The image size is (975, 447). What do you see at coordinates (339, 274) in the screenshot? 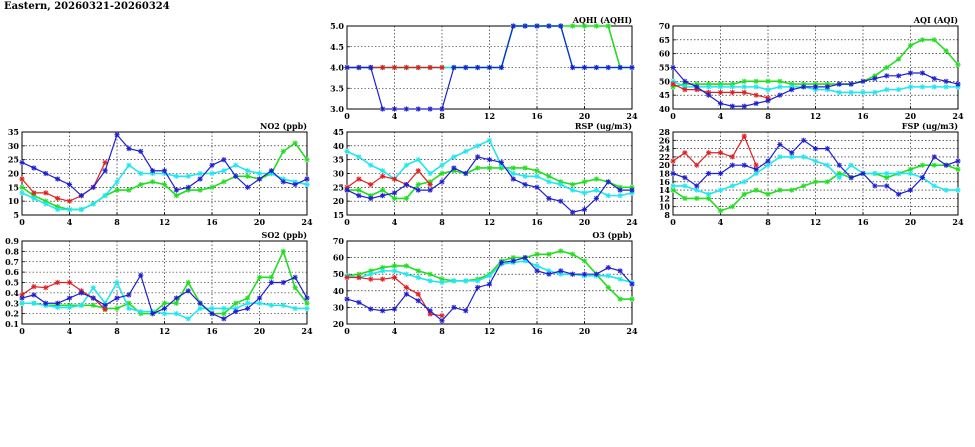
I see `o3-y-tick-label: 50` at bounding box center [339, 274].